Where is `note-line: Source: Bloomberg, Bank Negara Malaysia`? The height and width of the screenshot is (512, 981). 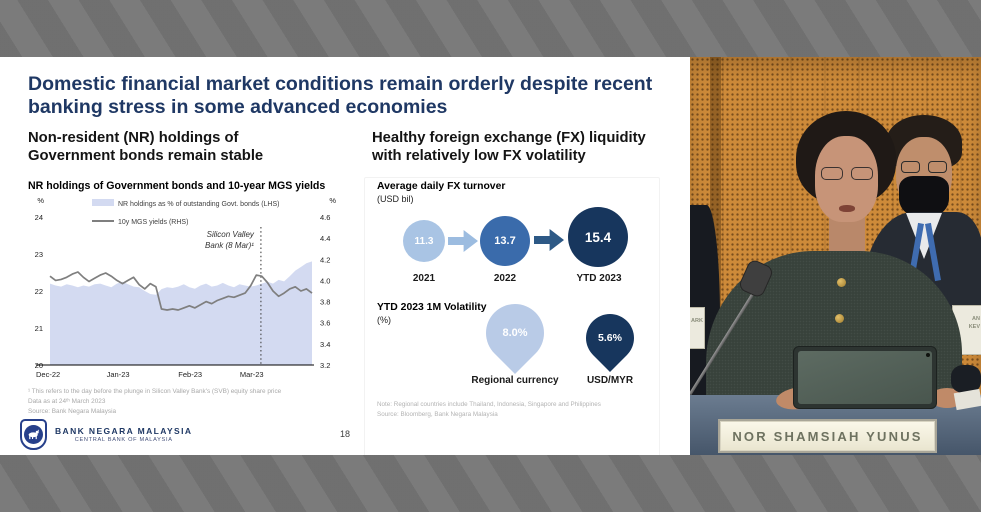
note-line: Source: Bloomberg, Bank Negara Malaysia is located at coordinates (437, 415).